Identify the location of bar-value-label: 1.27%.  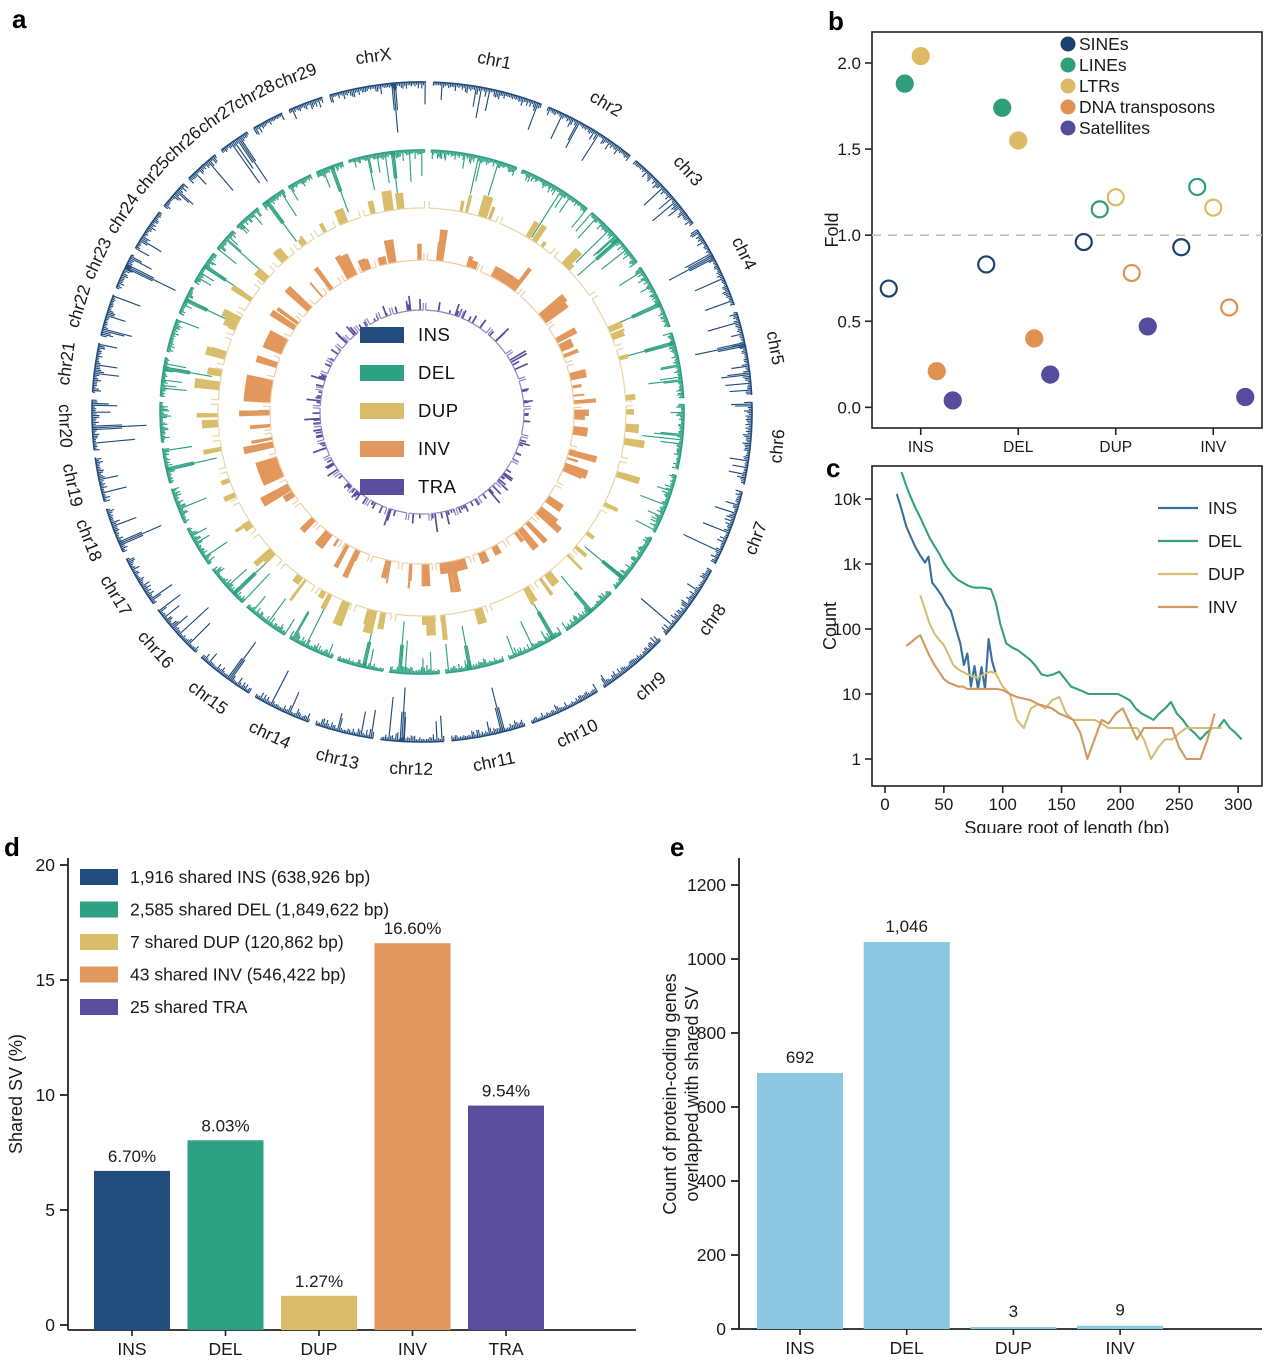
(319, 1281).